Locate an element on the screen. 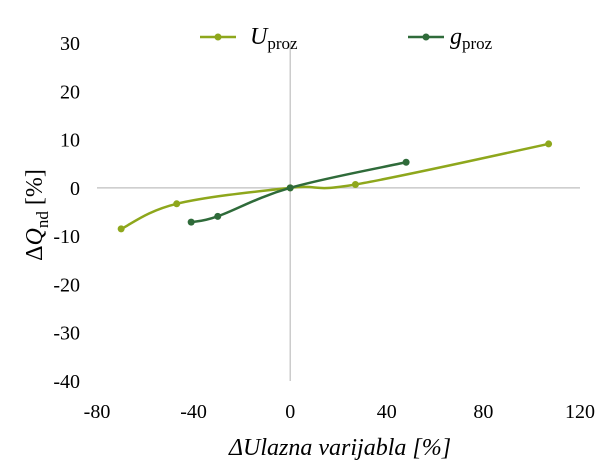  legend-marker-uproz is located at coordinates (218, 37).